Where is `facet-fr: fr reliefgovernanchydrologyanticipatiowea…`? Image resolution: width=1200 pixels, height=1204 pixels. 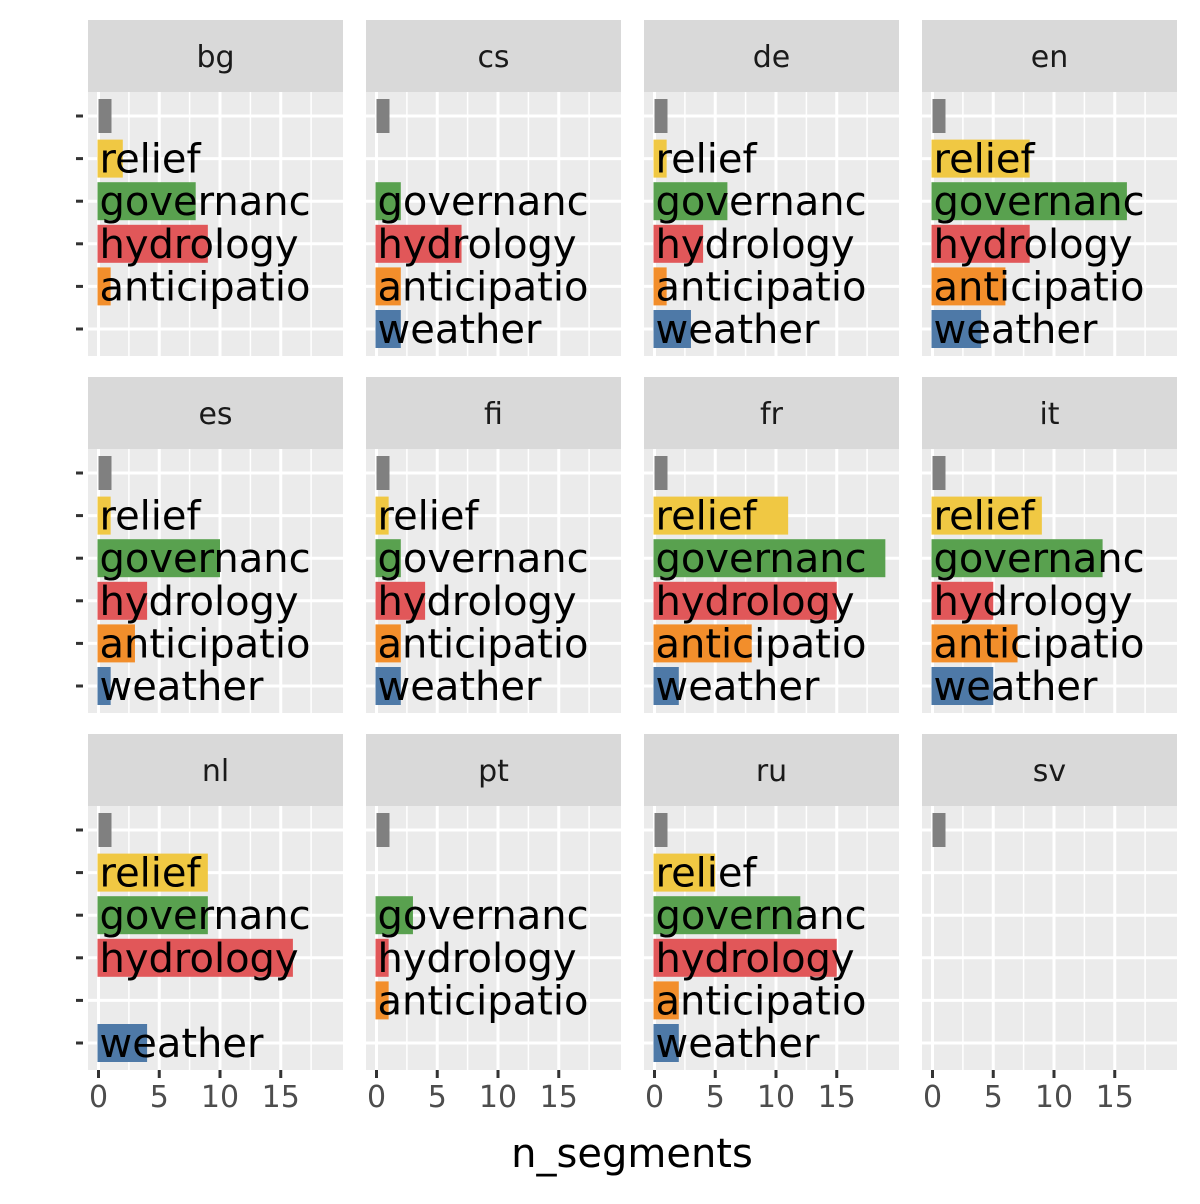 facet-fr: fr reliefgovernanchydrologyanticipatiowea… is located at coordinates (771, 545).